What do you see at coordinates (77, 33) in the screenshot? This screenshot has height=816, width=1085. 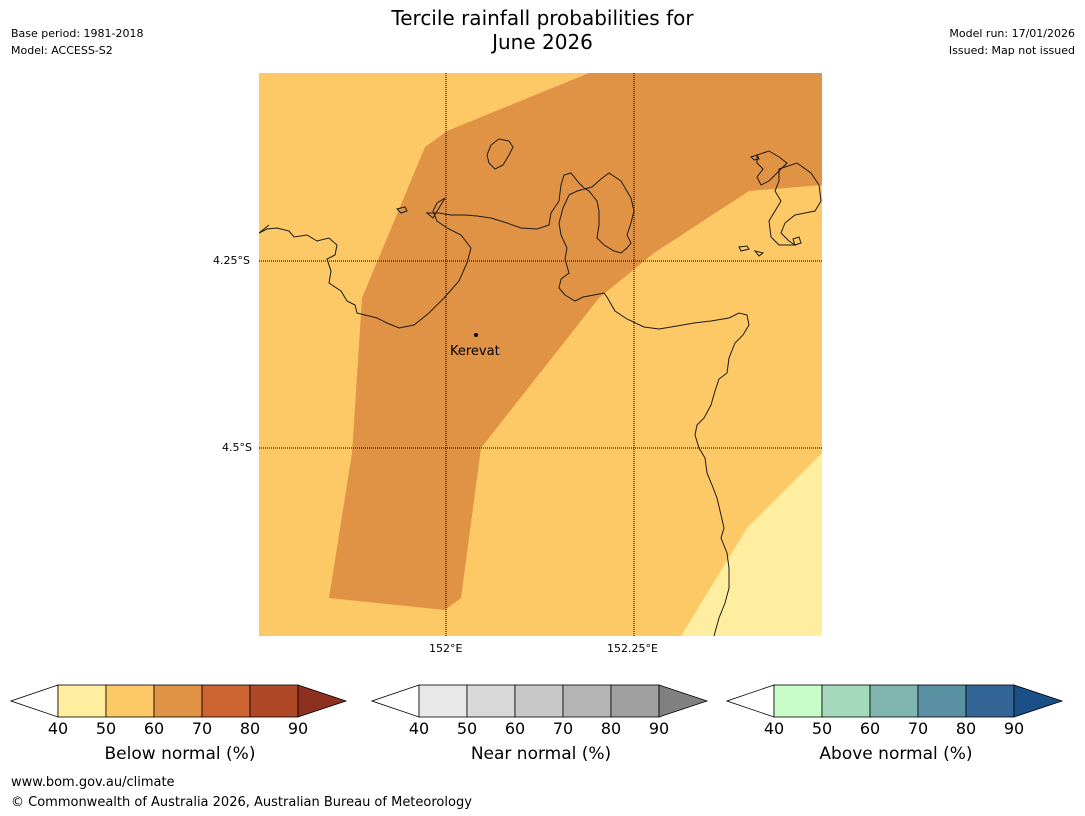 I see `base-period-text: Base period: 1981-2018` at bounding box center [77, 33].